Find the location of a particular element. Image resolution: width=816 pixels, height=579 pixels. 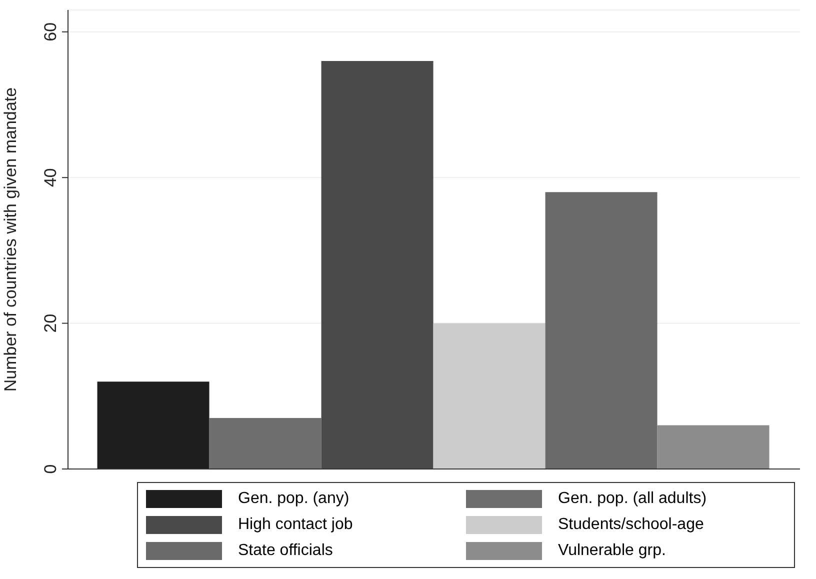

y-tick-label: 40 is located at coordinates (50, 178).